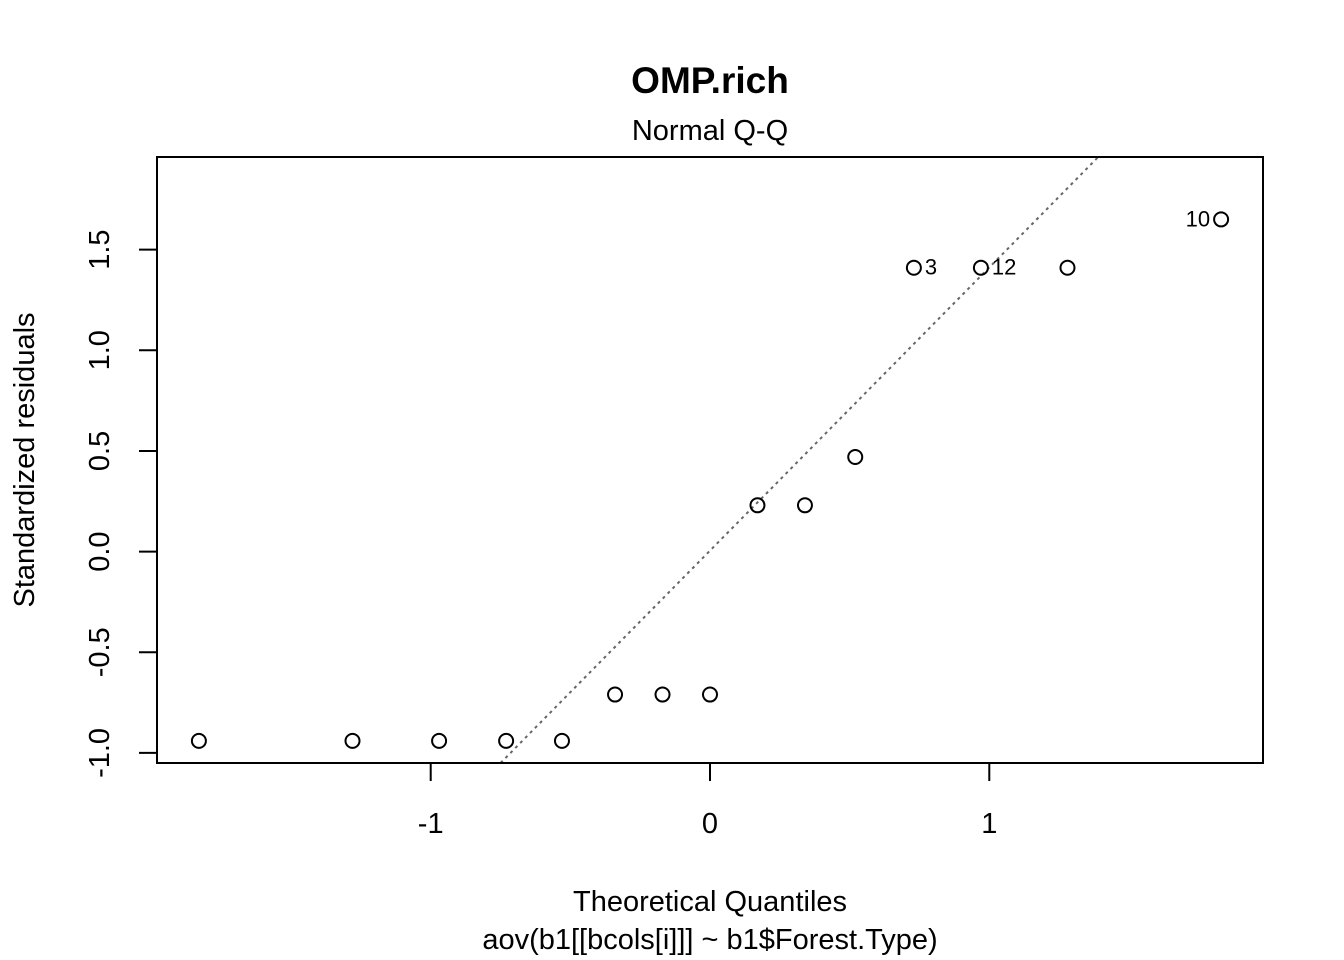  What do you see at coordinates (989, 824) in the screenshot?
I see `x-tick-label: 1` at bounding box center [989, 824].